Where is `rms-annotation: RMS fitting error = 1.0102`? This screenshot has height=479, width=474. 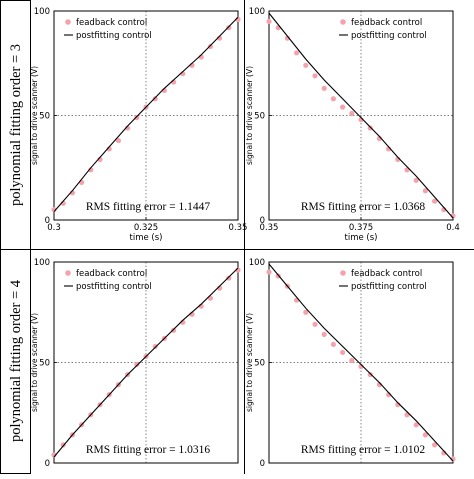 rms-annotation: RMS fitting error = 1.0102 is located at coordinates (363, 450).